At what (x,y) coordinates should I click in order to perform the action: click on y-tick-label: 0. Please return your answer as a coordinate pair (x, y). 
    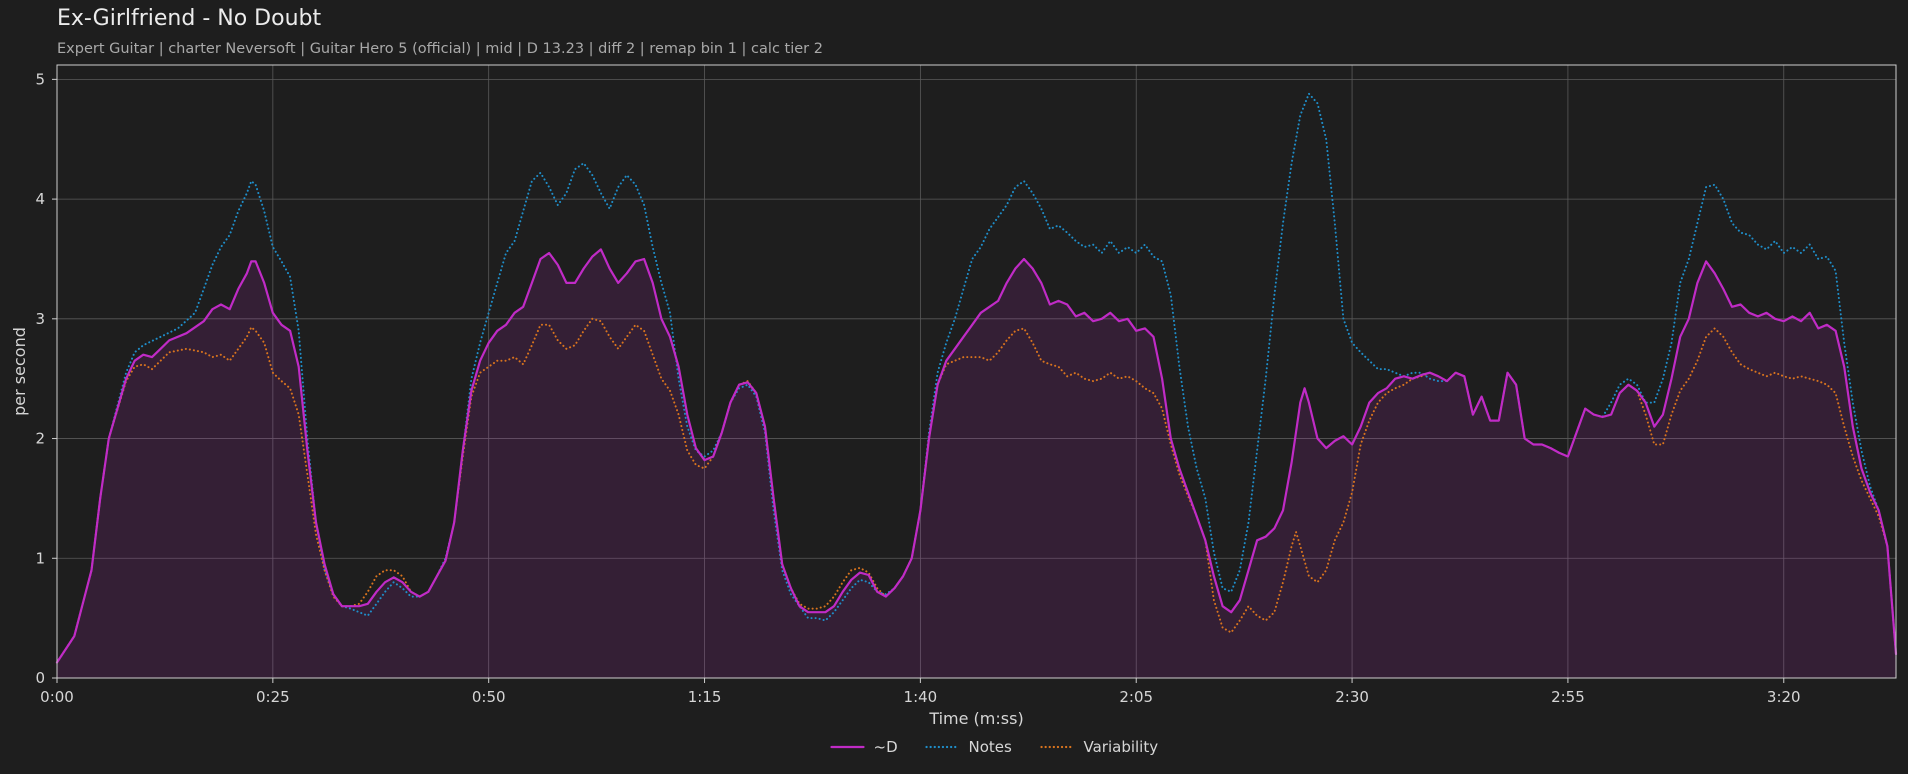
    Looking at the image, I should click on (40, 678).